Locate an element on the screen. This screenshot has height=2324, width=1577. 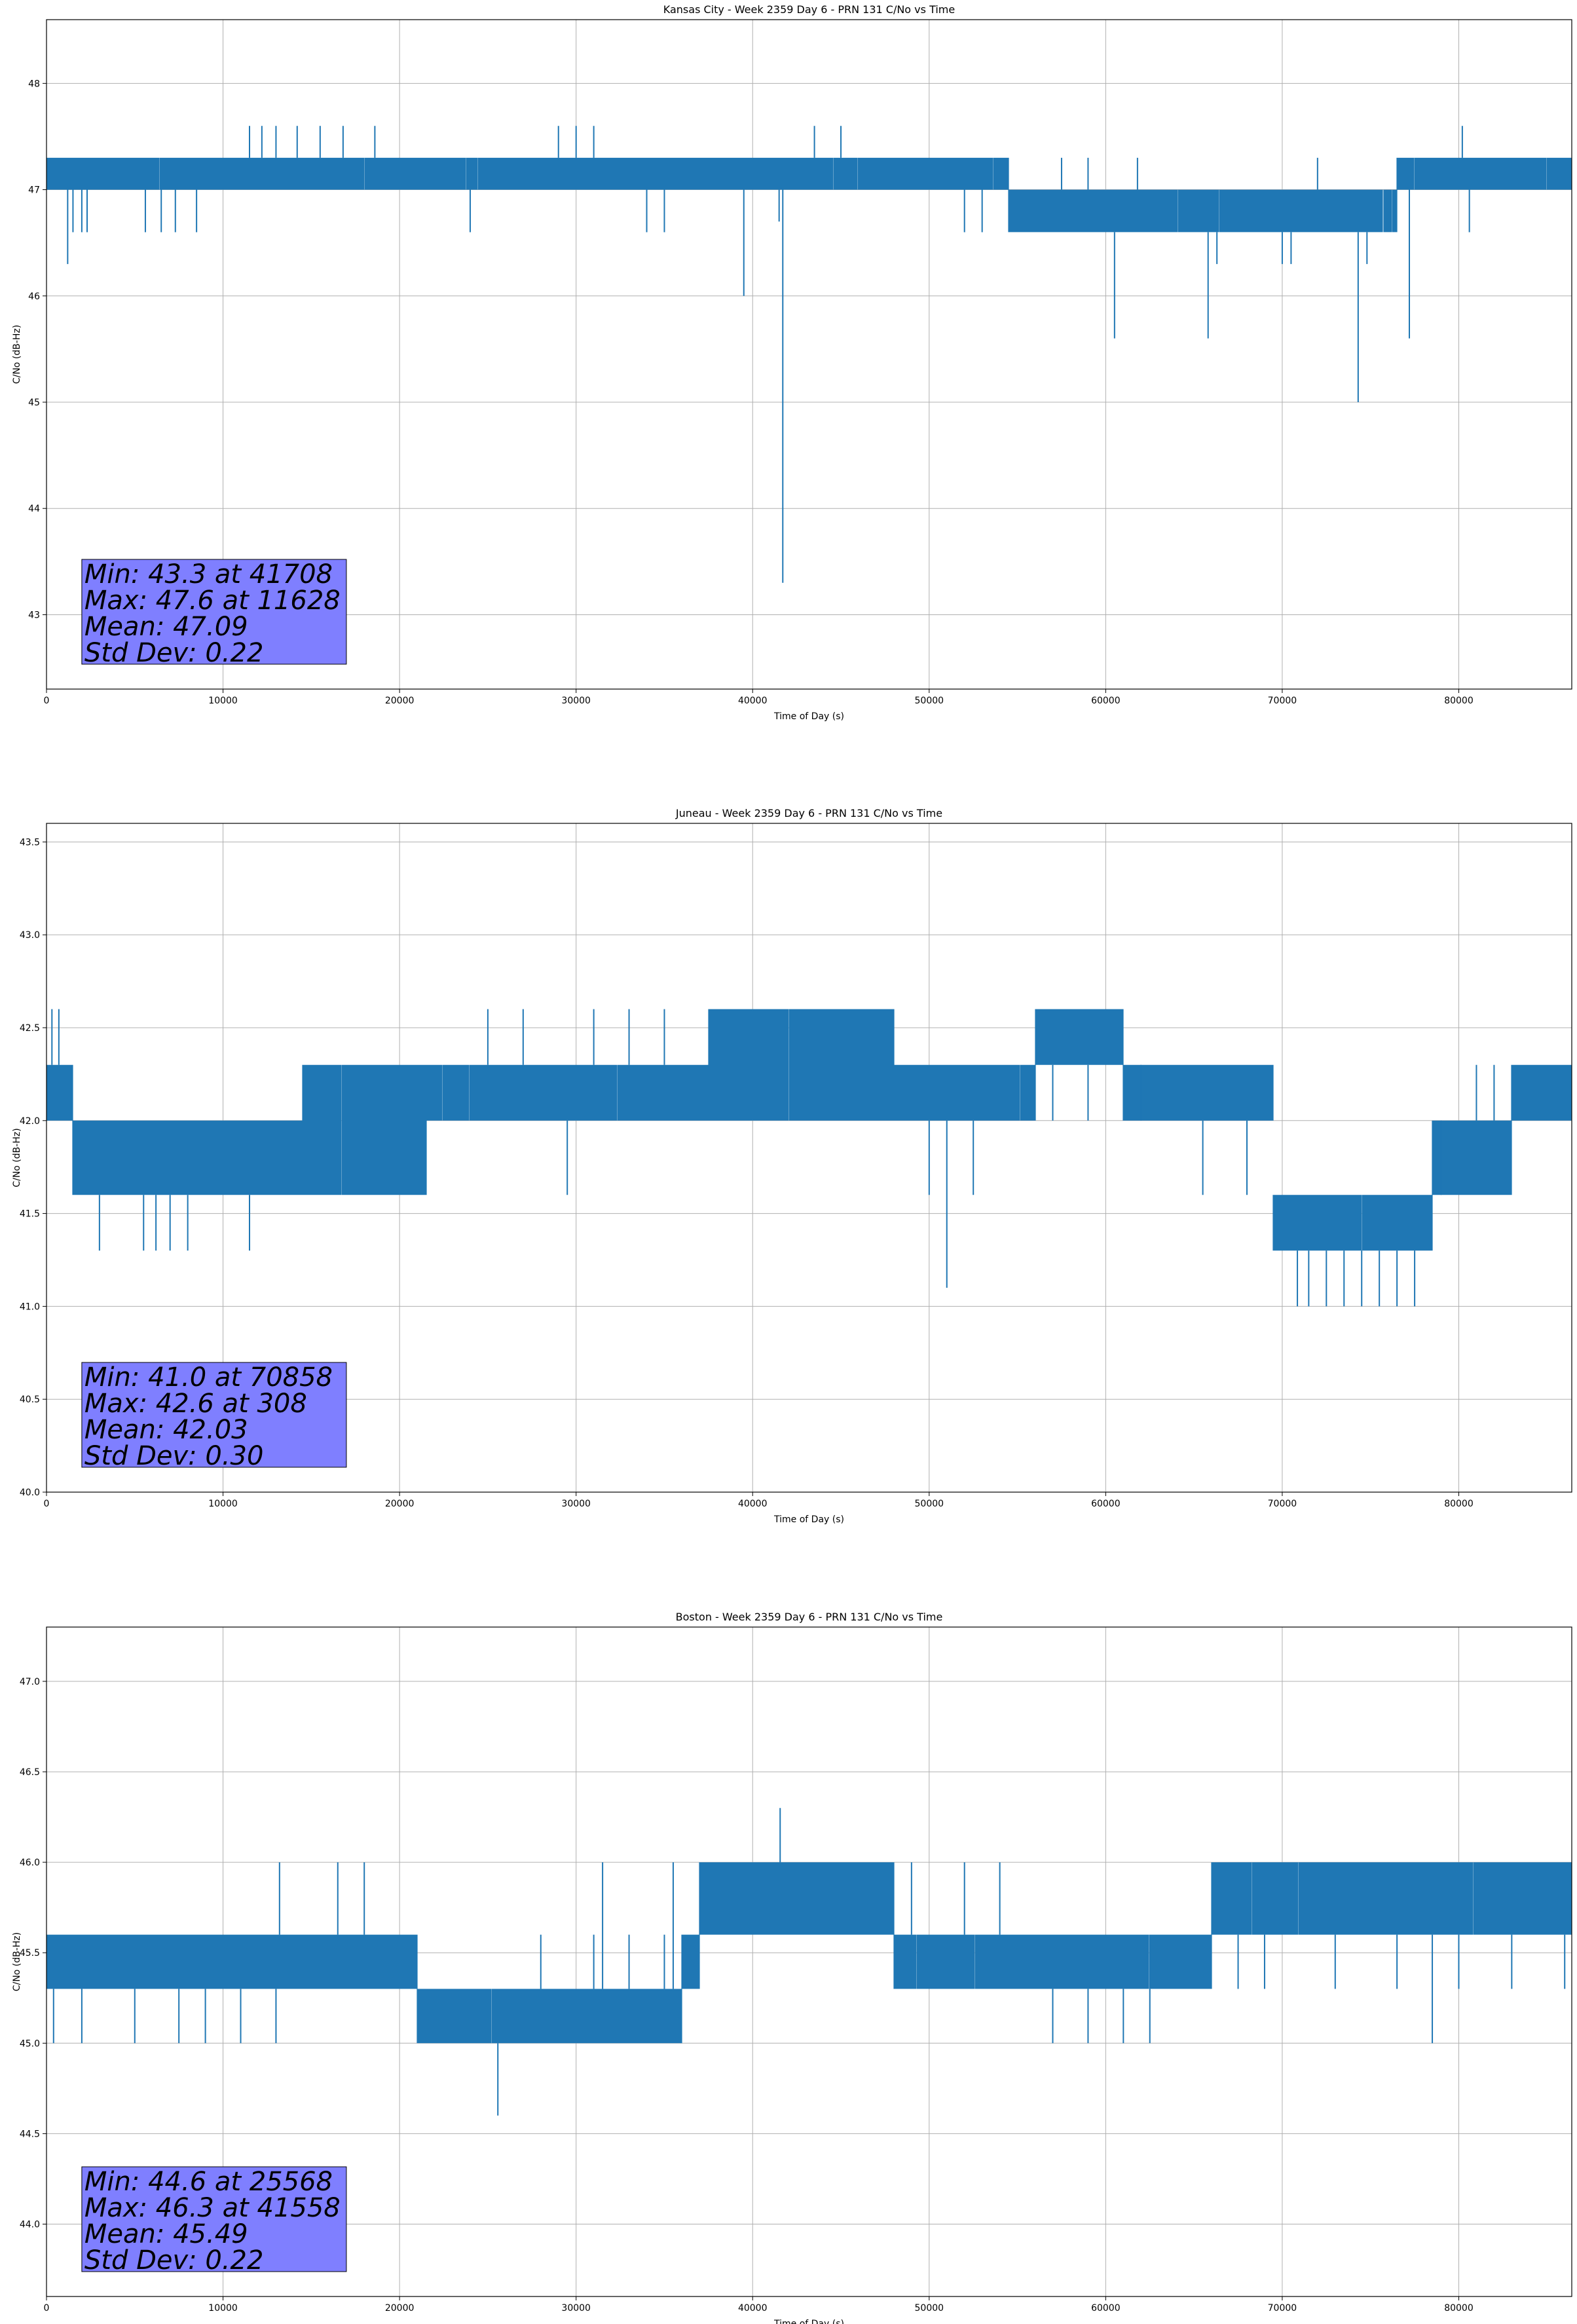
stats-line: Max: 46.3 at 41558 is located at coordinates (212, 2208).